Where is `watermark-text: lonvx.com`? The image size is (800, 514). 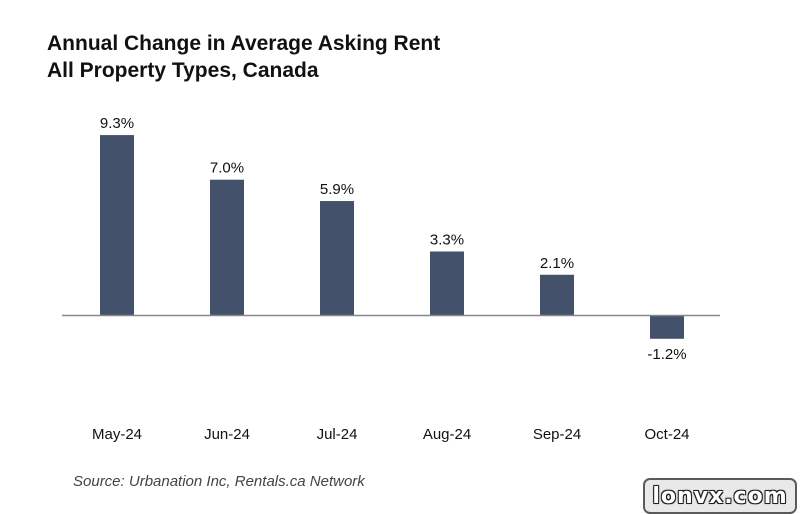 watermark-text: lonvx.com is located at coordinates (720, 496).